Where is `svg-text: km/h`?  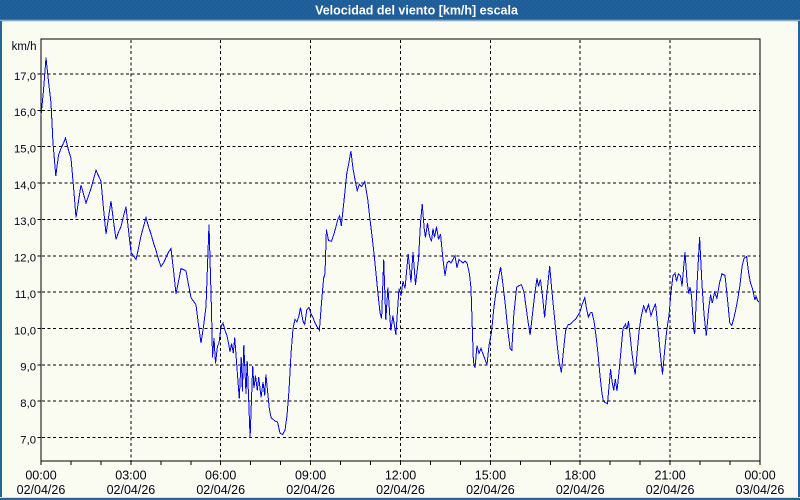
svg-text: km/h is located at coordinates (24, 47).